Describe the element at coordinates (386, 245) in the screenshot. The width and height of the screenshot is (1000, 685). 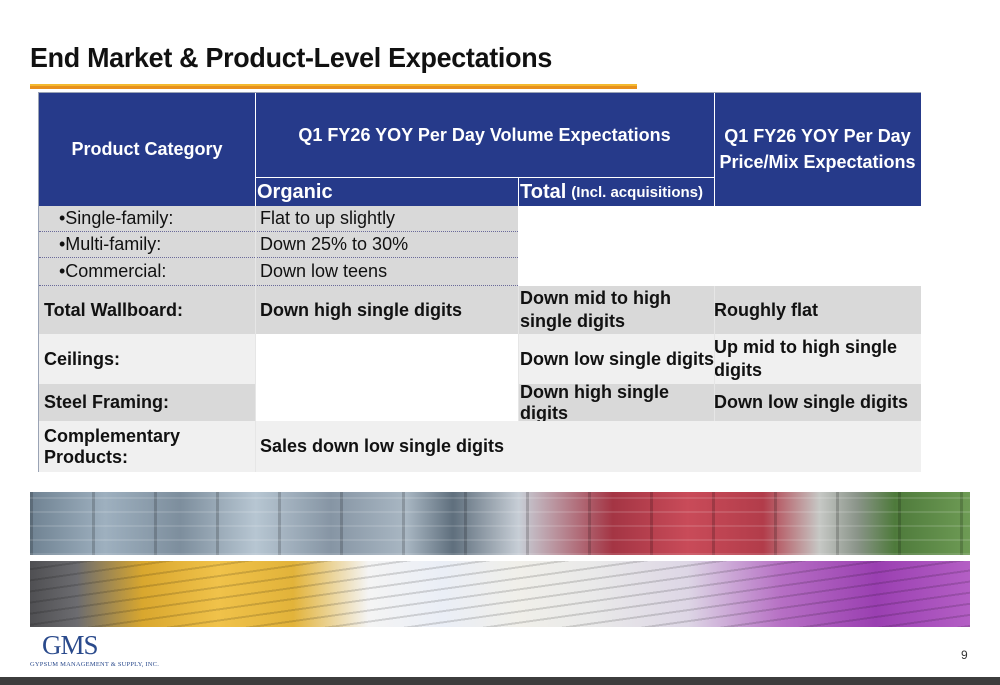
I see `row-multi-family-organic: Down 25% to 30%` at that location.